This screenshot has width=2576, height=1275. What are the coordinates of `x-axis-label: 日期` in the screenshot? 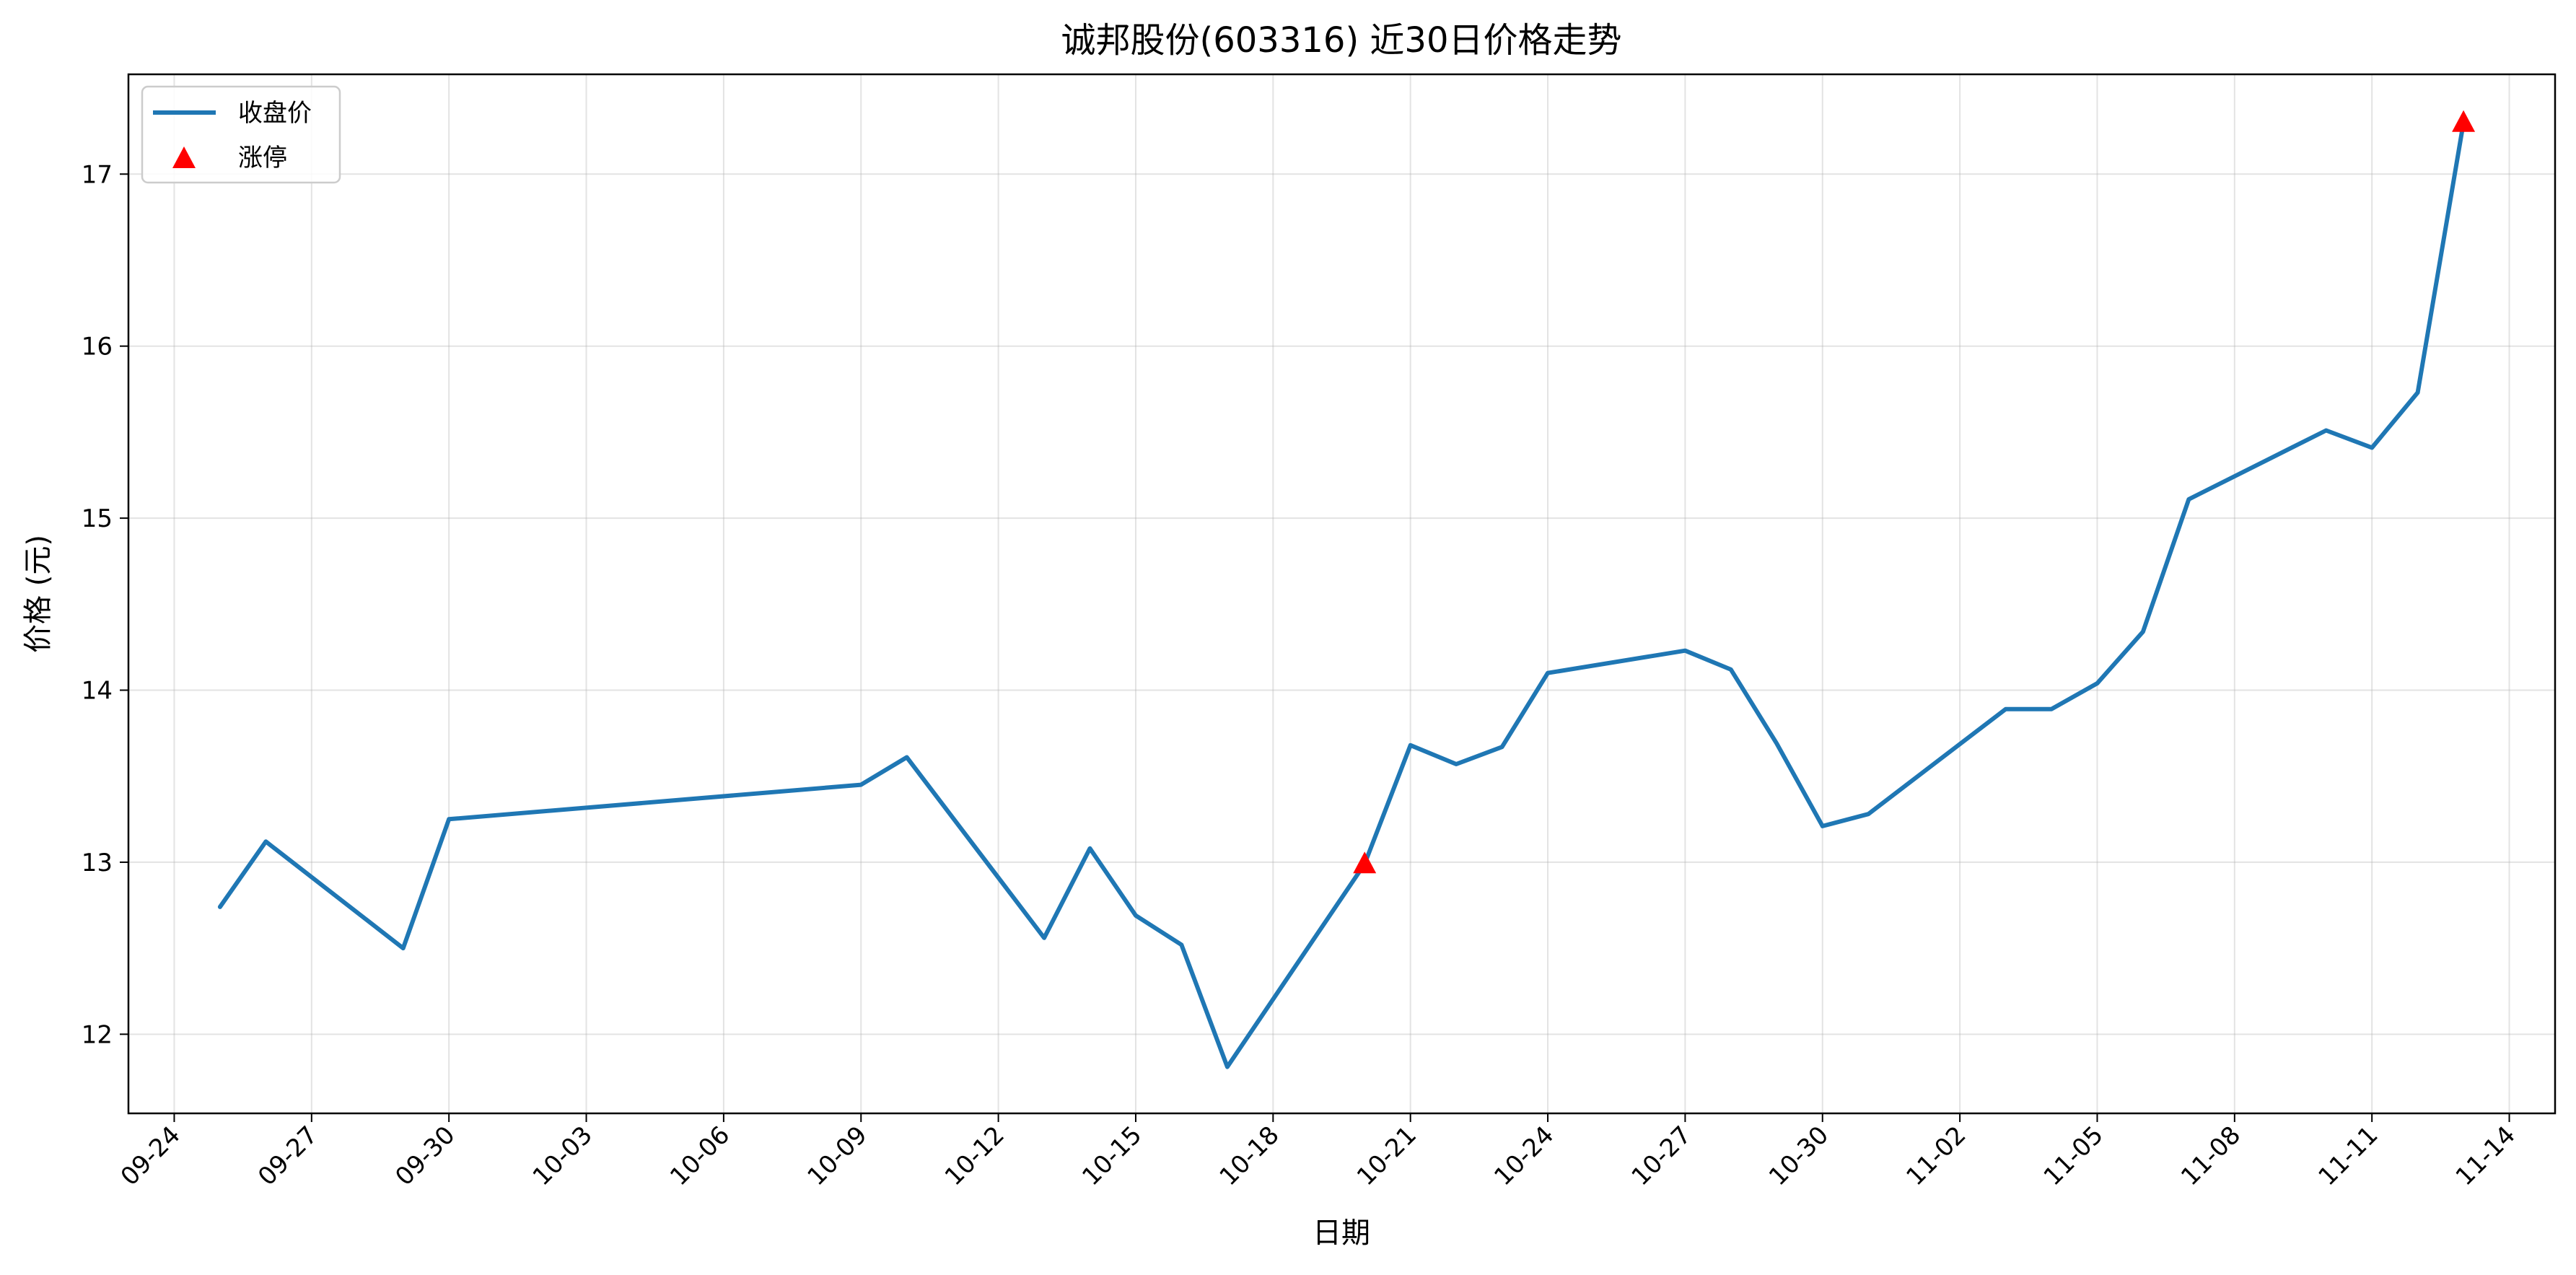 It's located at (1341, 1233).